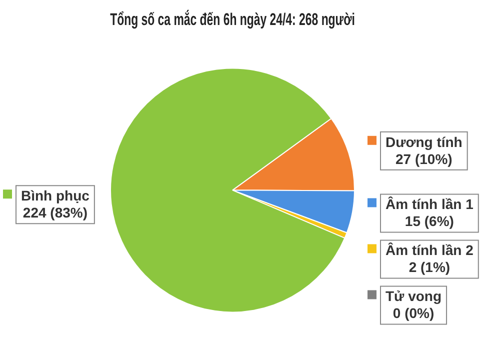 The height and width of the screenshot is (360, 480). Describe the element at coordinates (413, 296) in the screenshot. I see `legend-label: Tử vong` at that location.